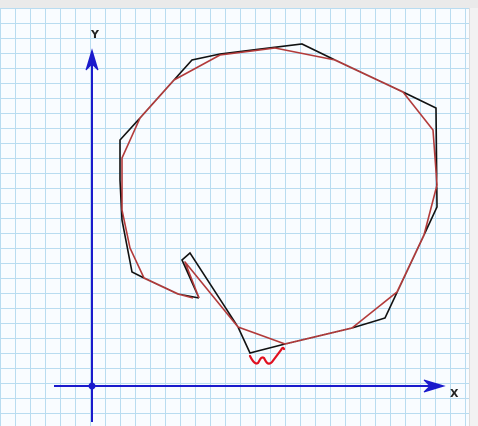  Describe the element at coordinates (239, 4) in the screenshot. I see `top-toolbar-strip` at that location.